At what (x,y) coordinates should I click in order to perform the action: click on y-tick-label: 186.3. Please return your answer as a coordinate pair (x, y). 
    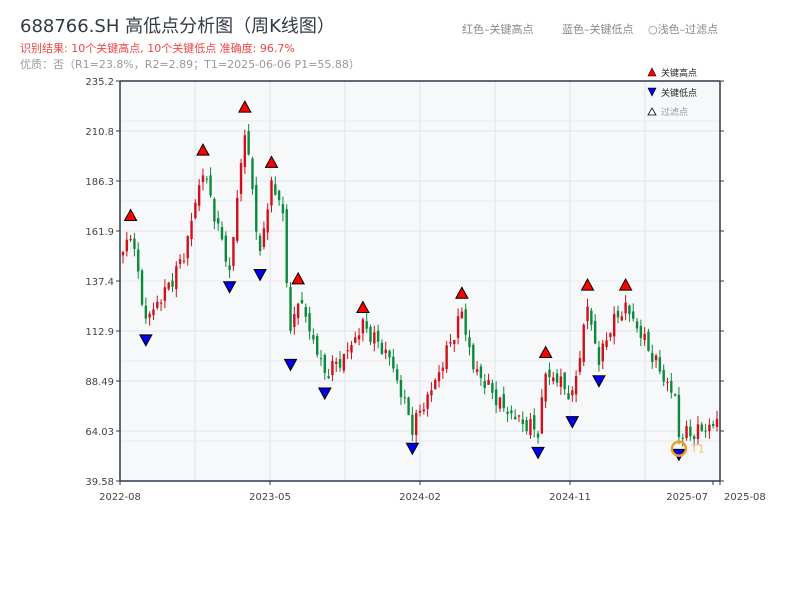
    Looking at the image, I should click on (99, 182).